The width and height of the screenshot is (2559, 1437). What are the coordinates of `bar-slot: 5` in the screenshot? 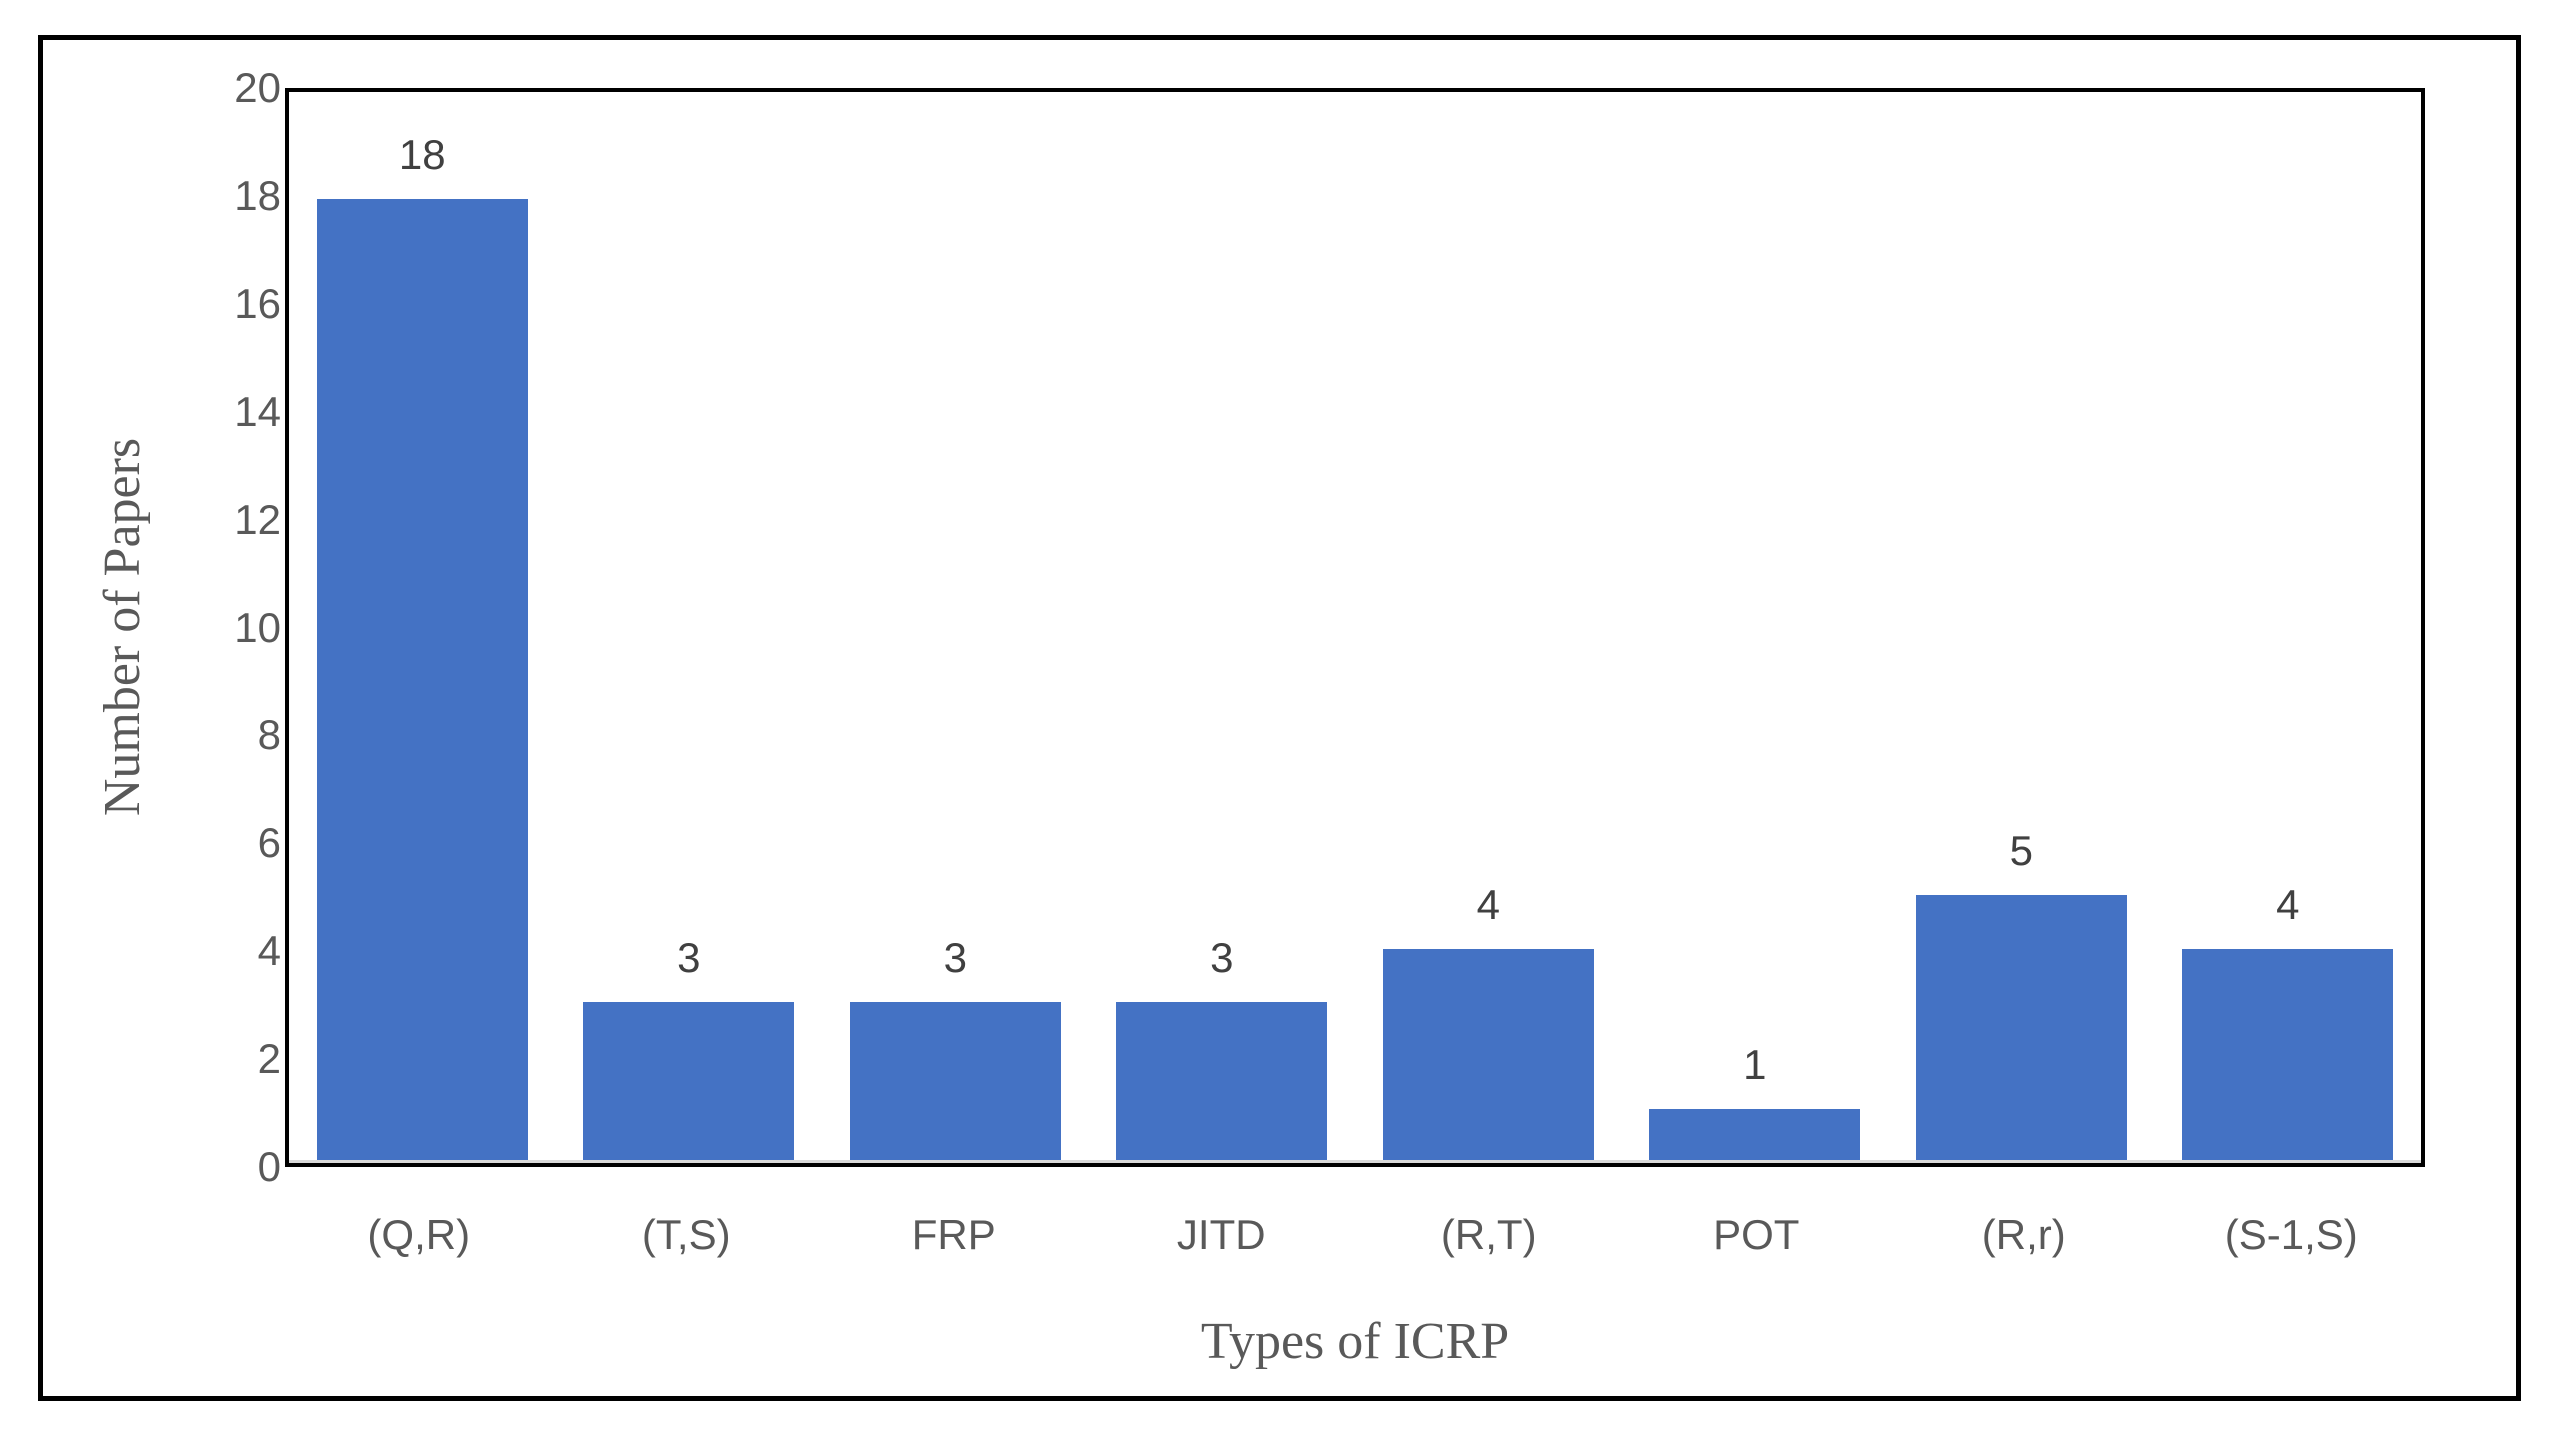 It's located at (2021, 627).